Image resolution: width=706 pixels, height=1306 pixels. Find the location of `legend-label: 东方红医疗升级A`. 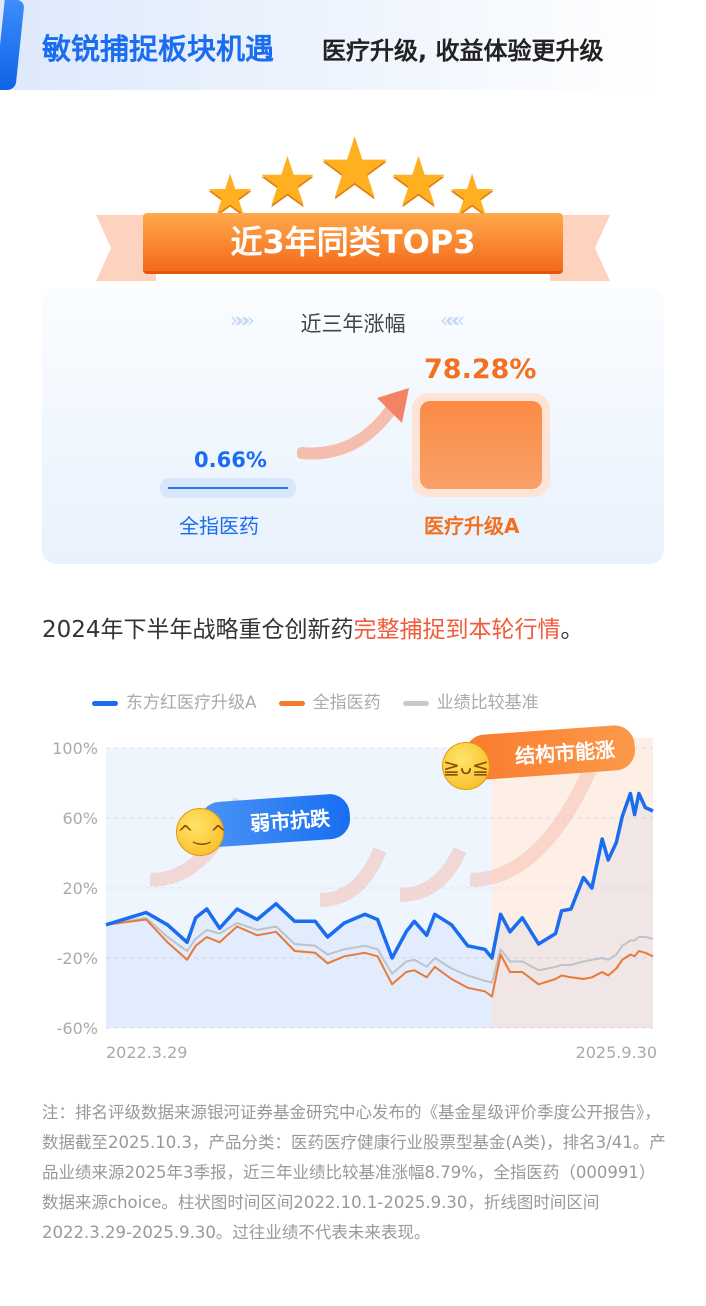

legend-label: 东方红医疗升级A is located at coordinates (191, 703).